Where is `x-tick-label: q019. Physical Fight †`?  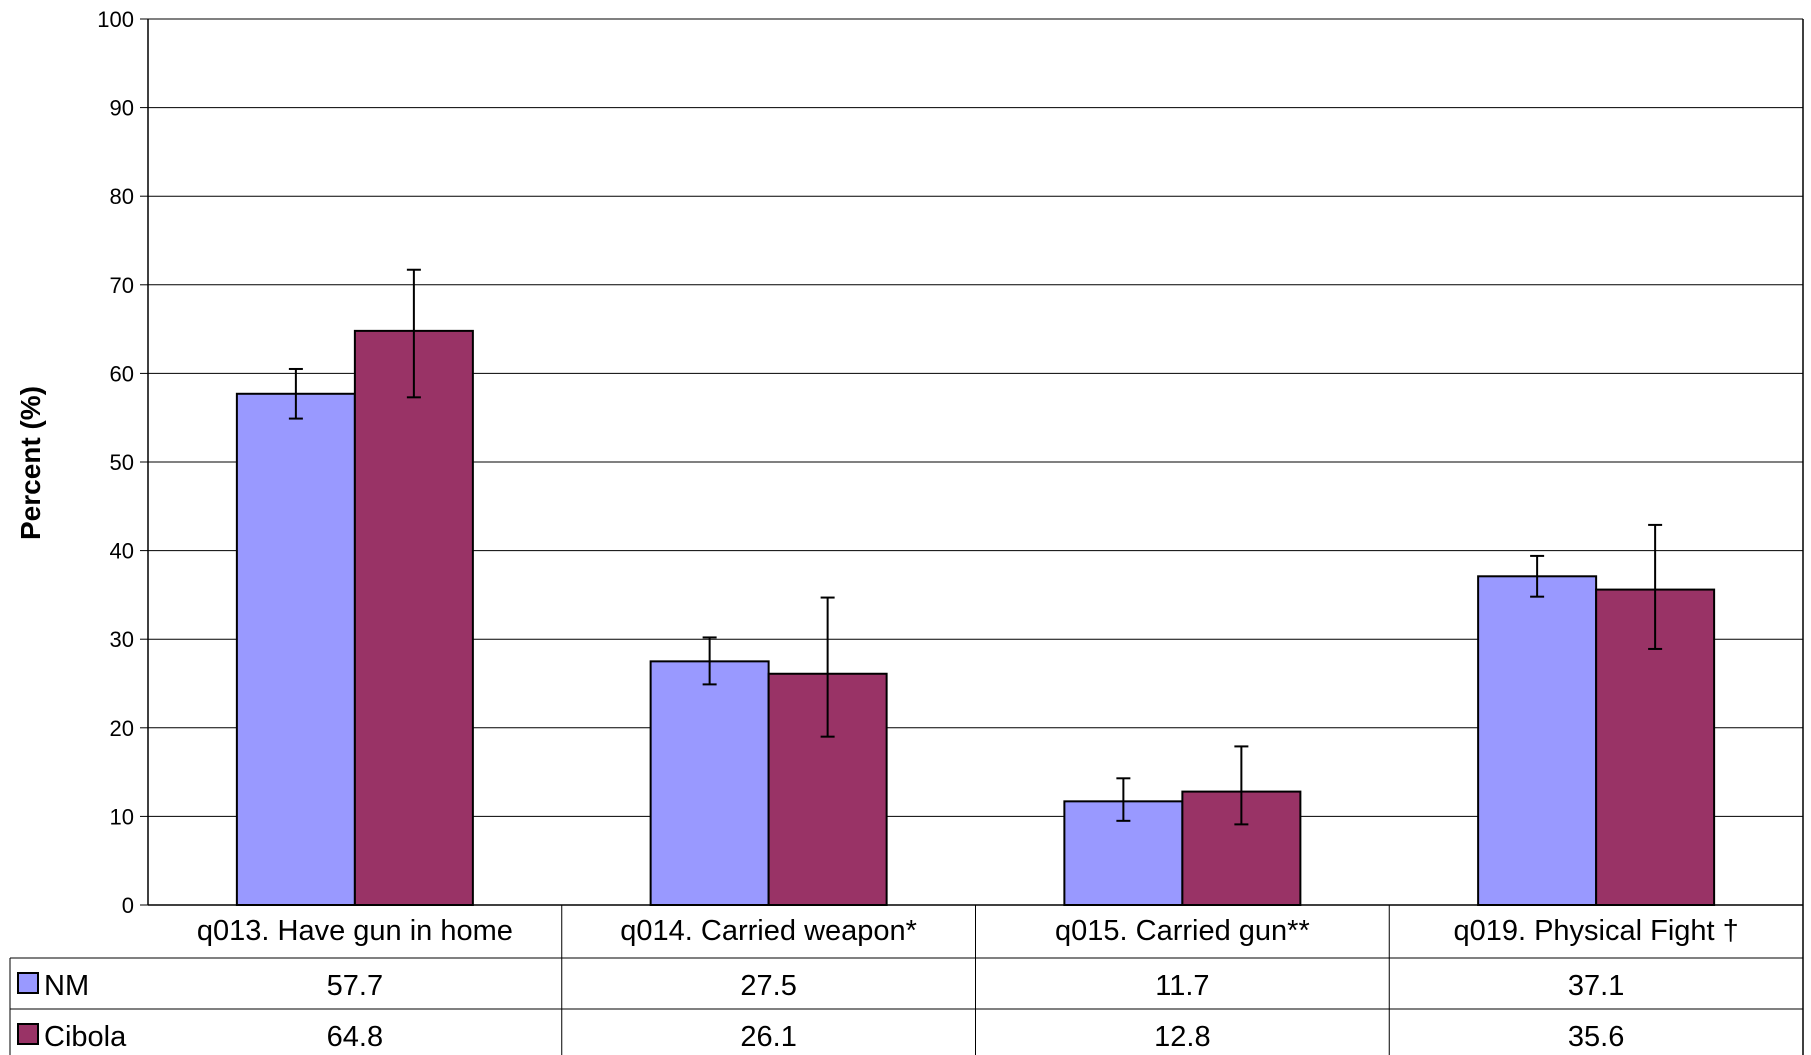
x-tick-label: q019. Physical Fight † is located at coordinates (1595, 931).